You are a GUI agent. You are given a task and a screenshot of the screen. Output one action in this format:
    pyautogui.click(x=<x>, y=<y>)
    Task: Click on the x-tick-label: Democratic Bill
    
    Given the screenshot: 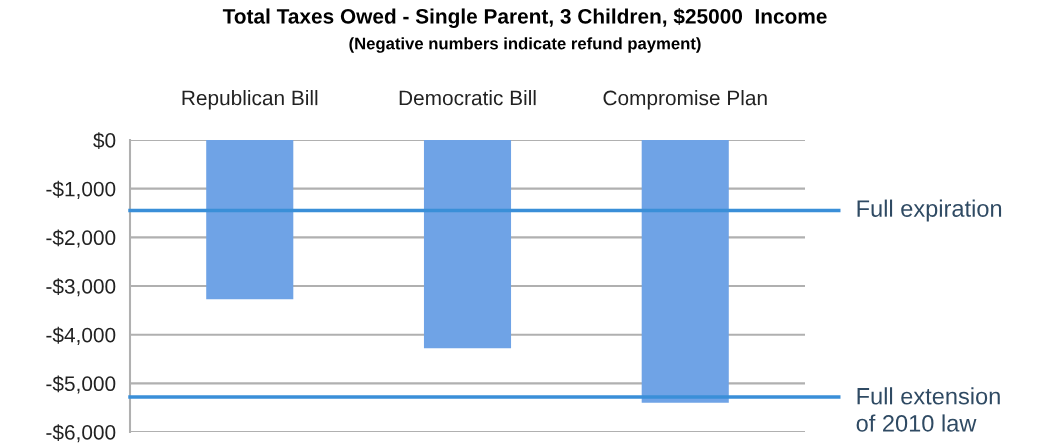 What is the action you would take?
    pyautogui.click(x=467, y=98)
    